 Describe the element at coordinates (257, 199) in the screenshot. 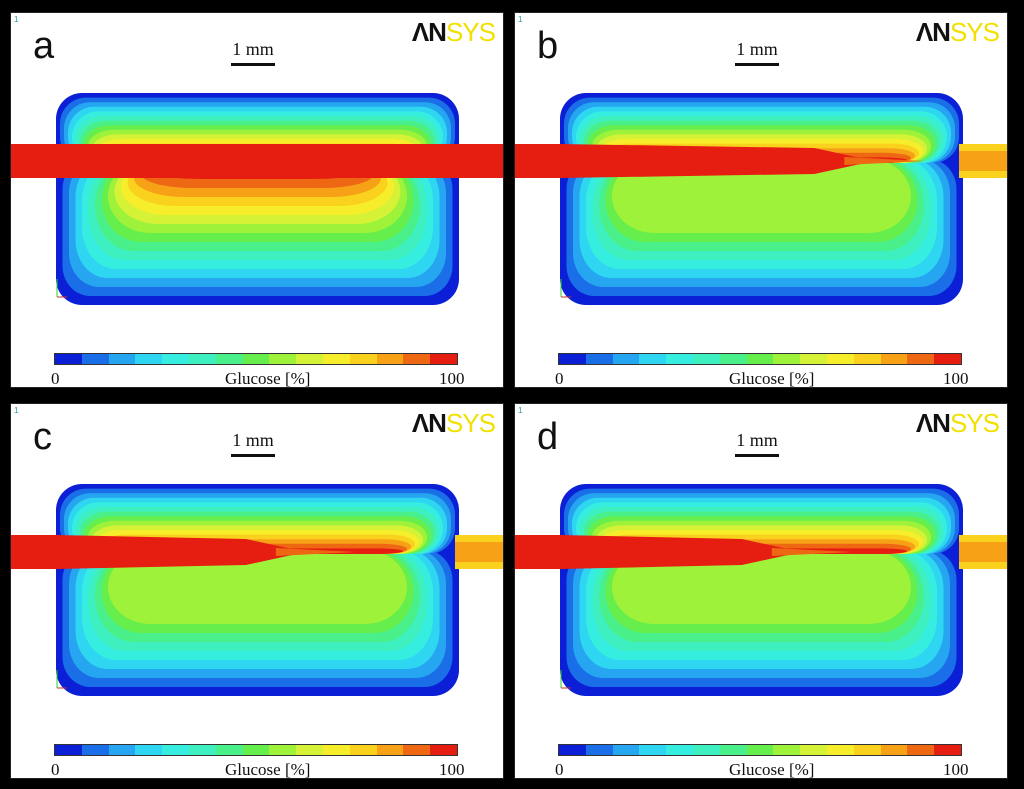

I see `glucose-field-a` at that location.